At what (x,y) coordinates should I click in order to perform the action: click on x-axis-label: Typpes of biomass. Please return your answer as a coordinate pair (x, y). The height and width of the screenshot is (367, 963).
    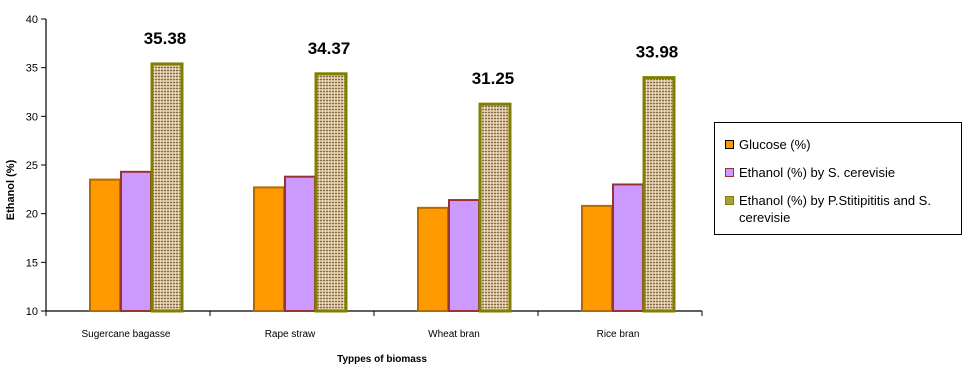
    Looking at the image, I should click on (382, 359).